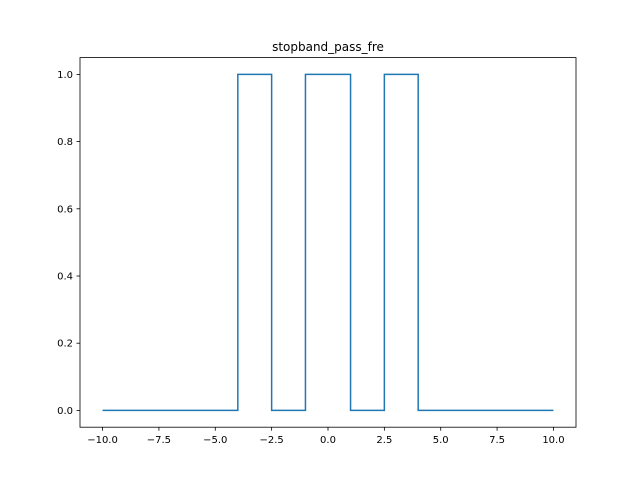 The width and height of the screenshot is (640, 480). I want to click on y-tick-label: 0.0, so click(65, 411).